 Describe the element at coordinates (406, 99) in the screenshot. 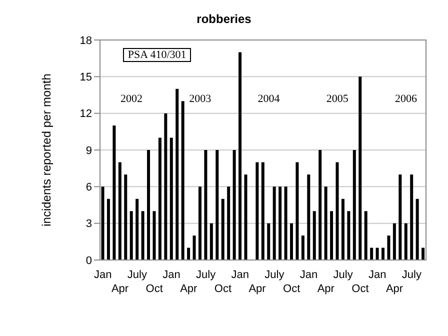

I see `annotation: 2006` at that location.